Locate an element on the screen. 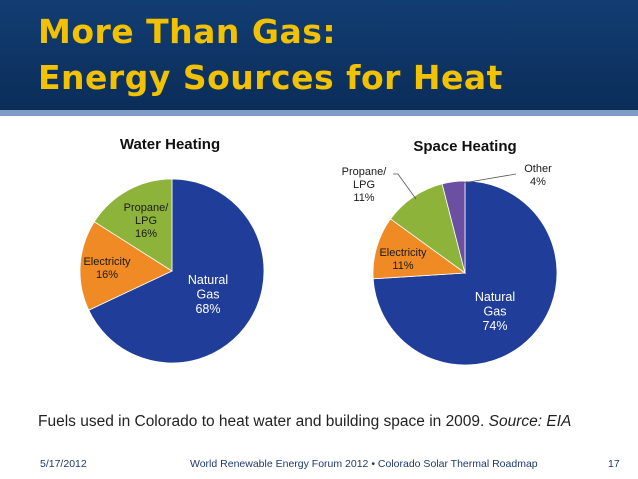  space-label-natural-gas: Natural Gas 74% is located at coordinates (495, 311).